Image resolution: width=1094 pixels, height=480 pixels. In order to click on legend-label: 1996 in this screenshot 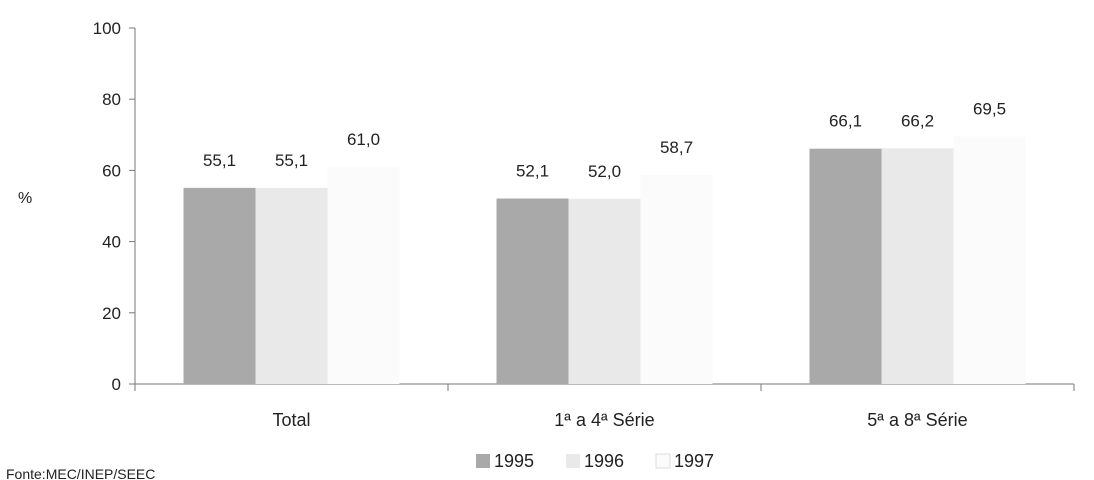, I will do `click(604, 461)`.